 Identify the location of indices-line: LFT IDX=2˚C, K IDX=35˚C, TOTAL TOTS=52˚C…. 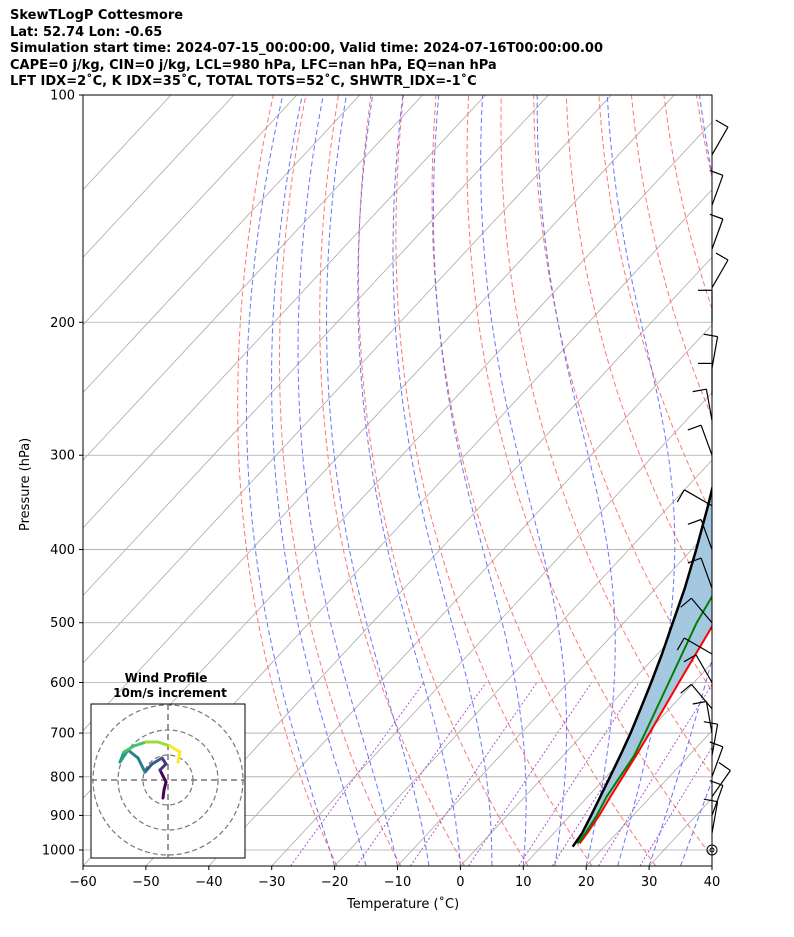
(243, 81).